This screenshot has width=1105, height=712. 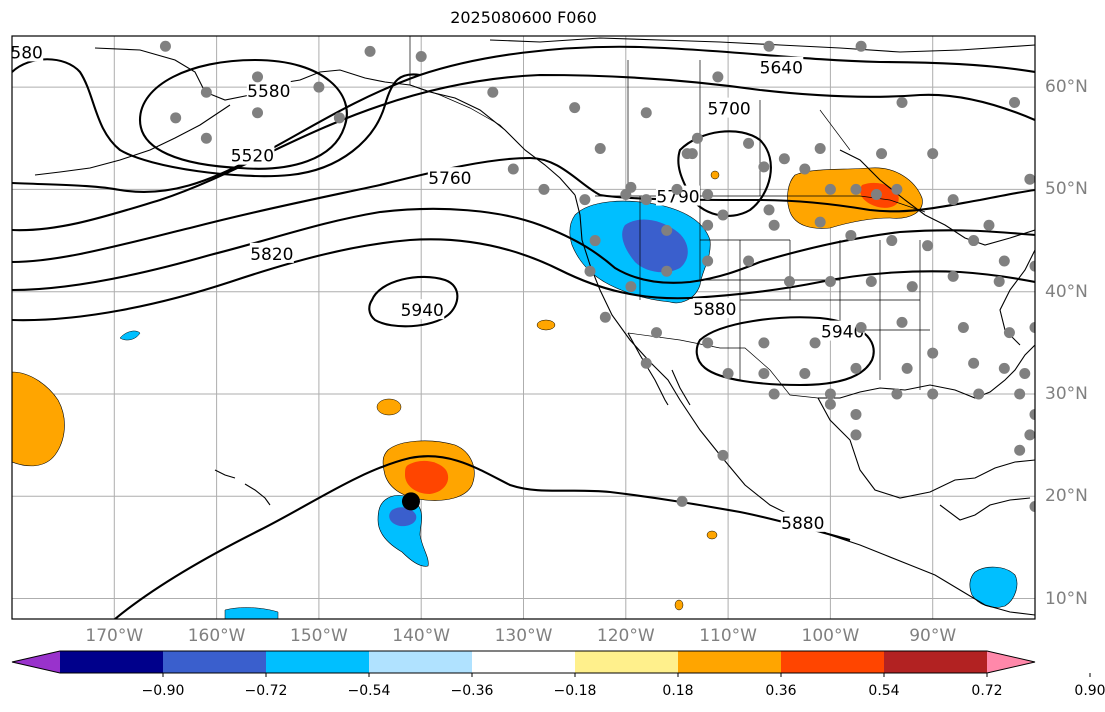 What do you see at coordinates (993, 587) in the screenshot?
I see `negative-anomaly-caribbean` at bounding box center [993, 587].